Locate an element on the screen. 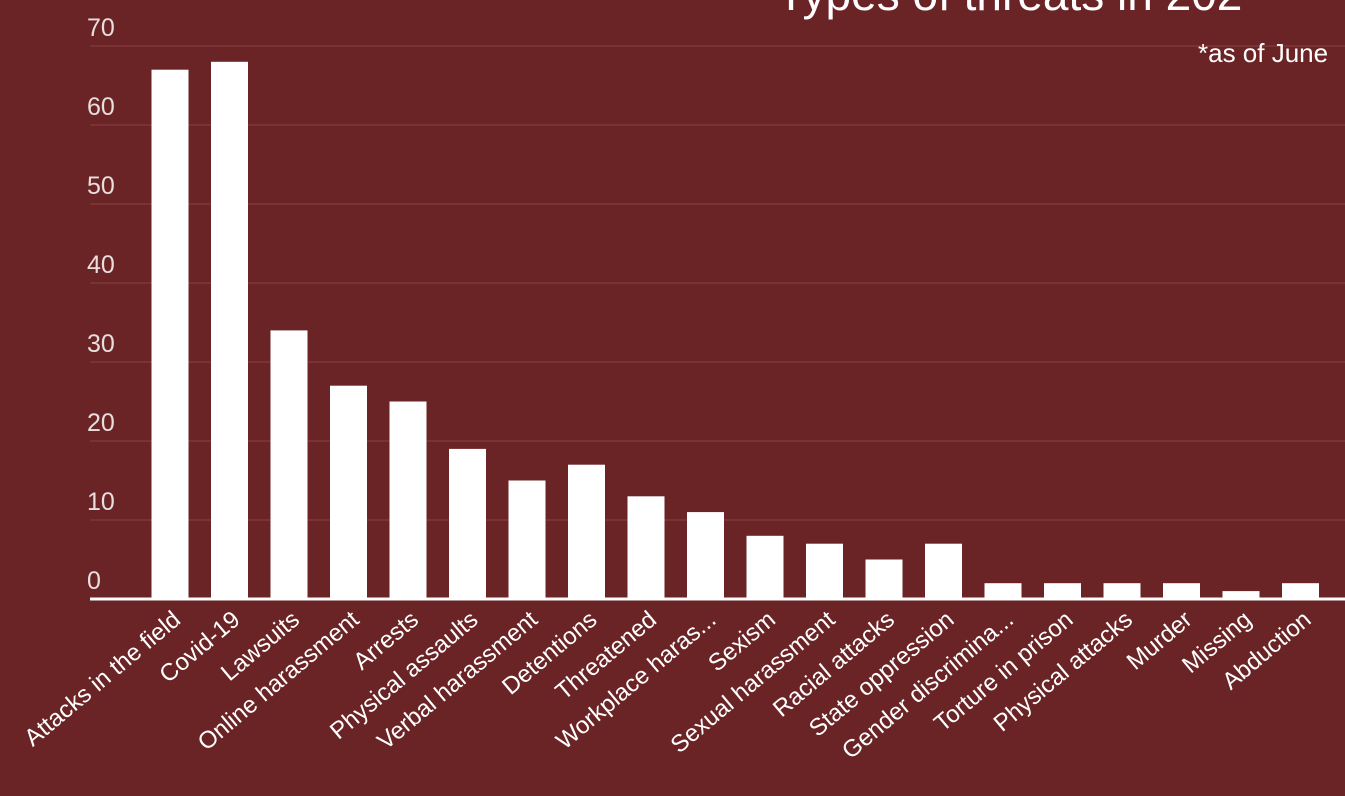  chart-title: Types of threats in 202 is located at coordinates (1009, 10).